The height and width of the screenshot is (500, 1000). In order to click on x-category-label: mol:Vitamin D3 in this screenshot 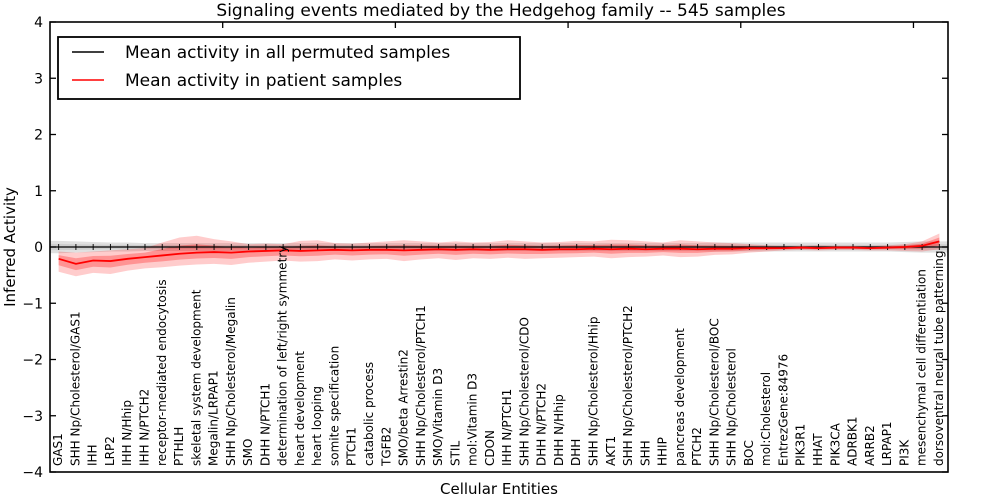, I will do `click(473, 419)`.